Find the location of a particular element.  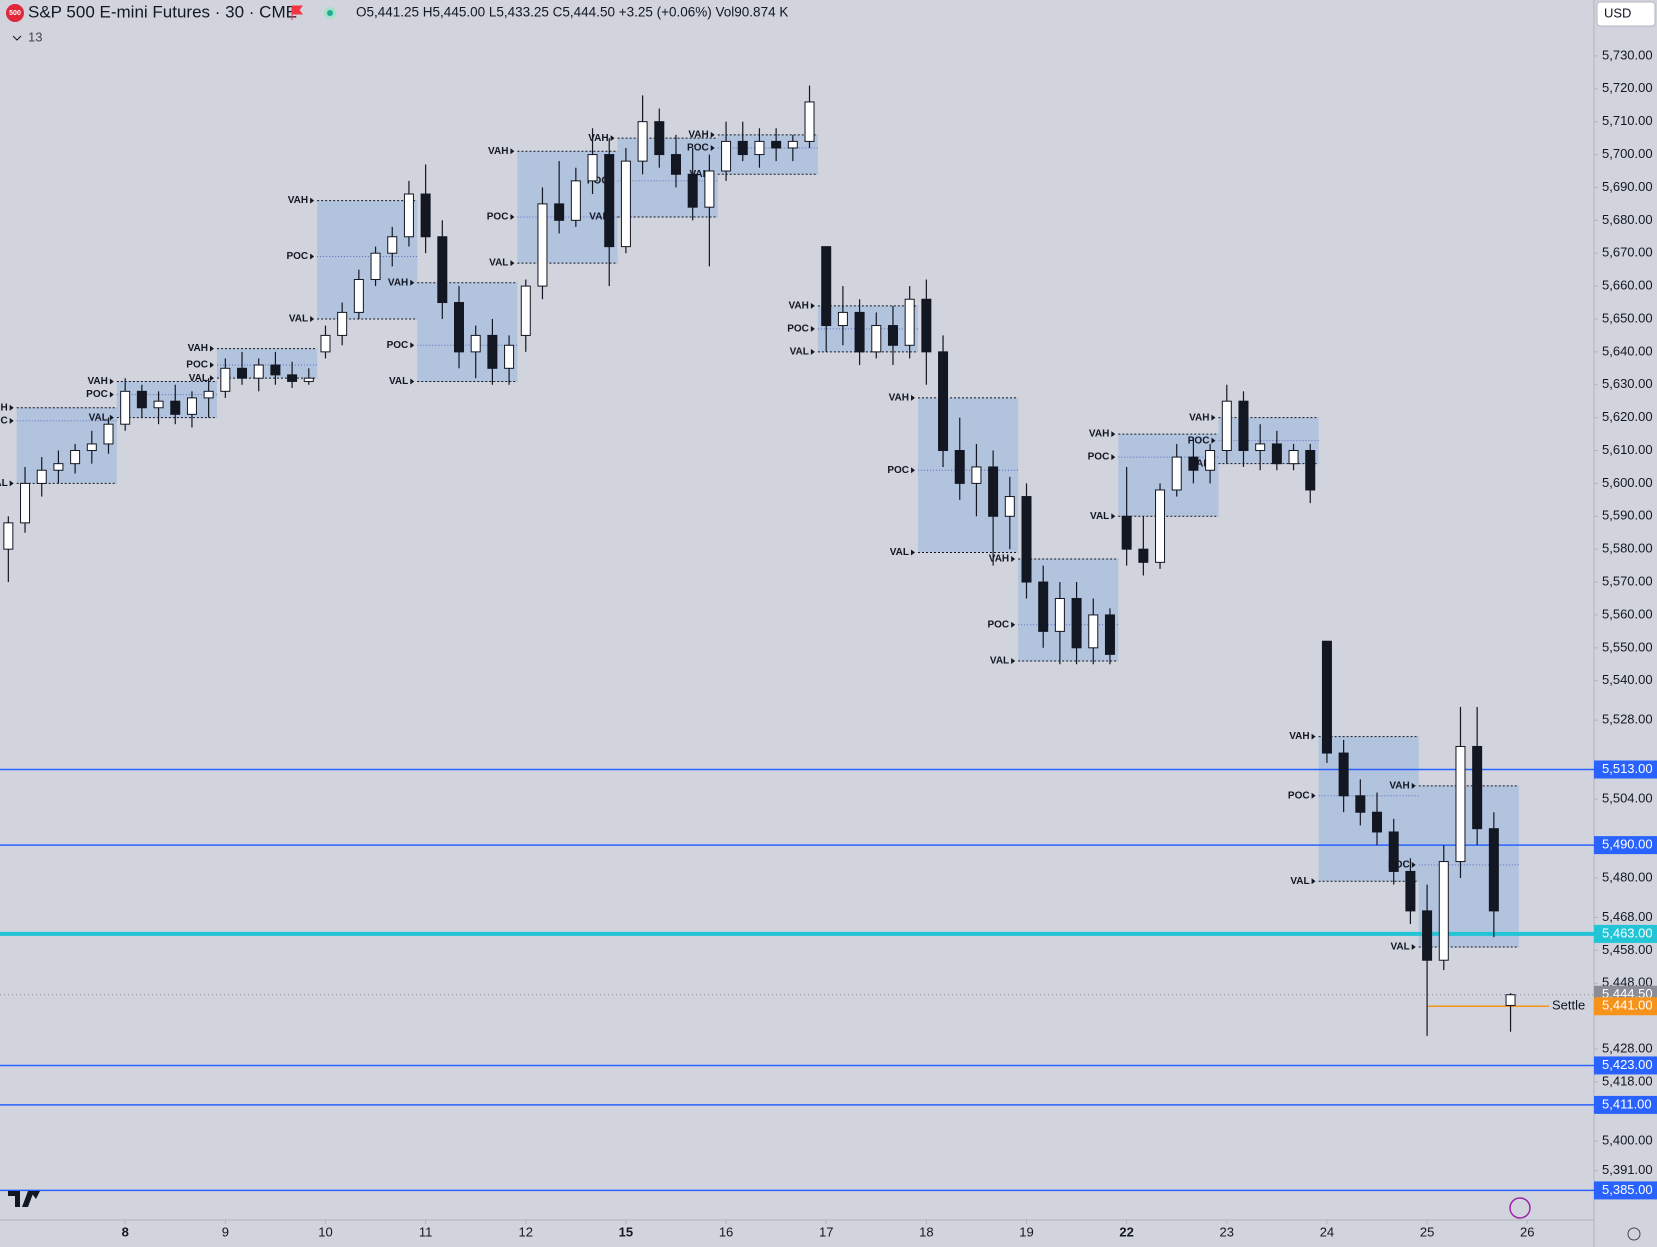

logo is located at coordinates (15, 13).